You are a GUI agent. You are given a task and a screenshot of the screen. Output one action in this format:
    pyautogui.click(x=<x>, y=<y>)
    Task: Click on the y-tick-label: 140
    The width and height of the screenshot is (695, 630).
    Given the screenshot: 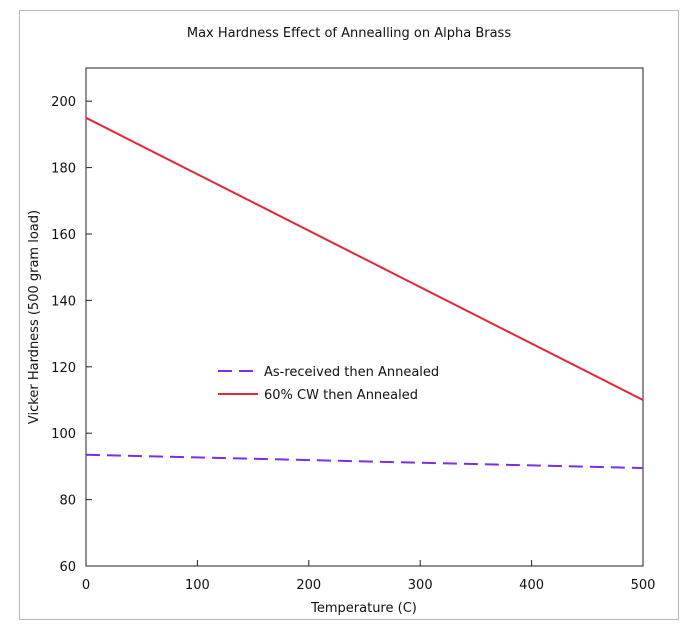 What is the action you would take?
    pyautogui.click(x=63, y=301)
    